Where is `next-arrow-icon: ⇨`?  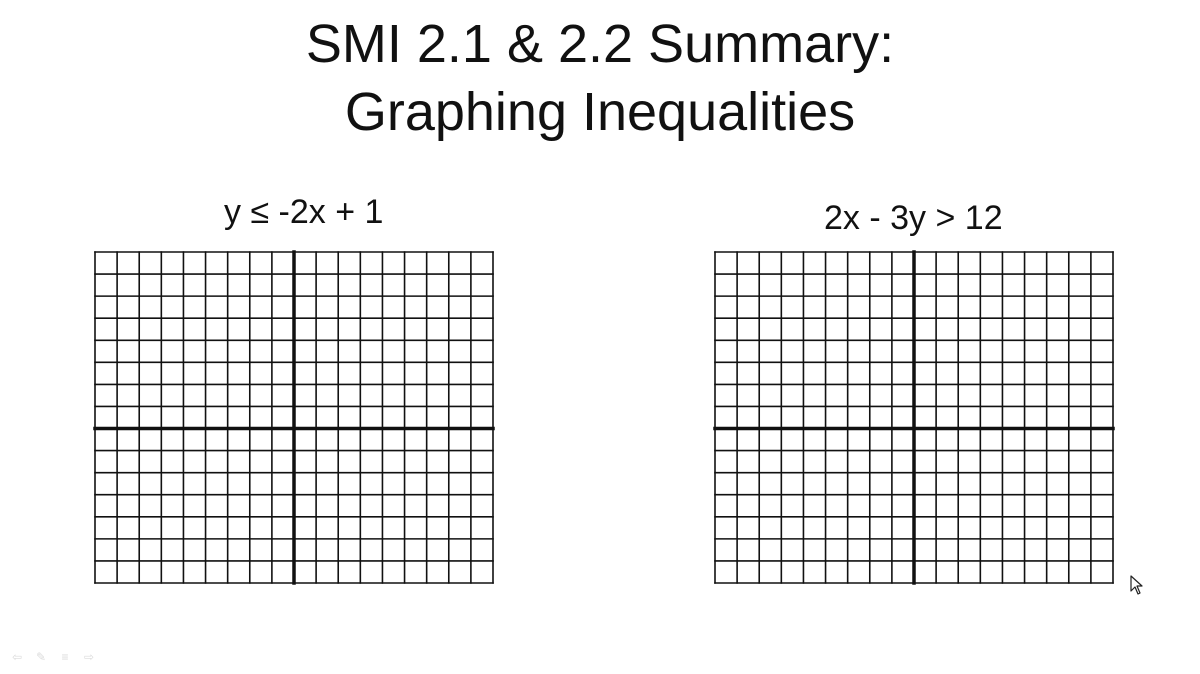
next-arrow-icon: ⇨ is located at coordinates (89, 657).